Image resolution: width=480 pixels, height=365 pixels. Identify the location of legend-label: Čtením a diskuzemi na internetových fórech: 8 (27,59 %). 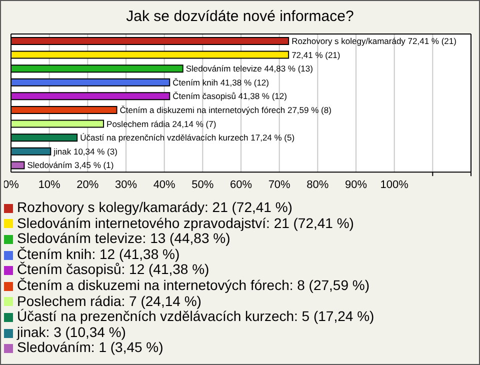
(193, 285).